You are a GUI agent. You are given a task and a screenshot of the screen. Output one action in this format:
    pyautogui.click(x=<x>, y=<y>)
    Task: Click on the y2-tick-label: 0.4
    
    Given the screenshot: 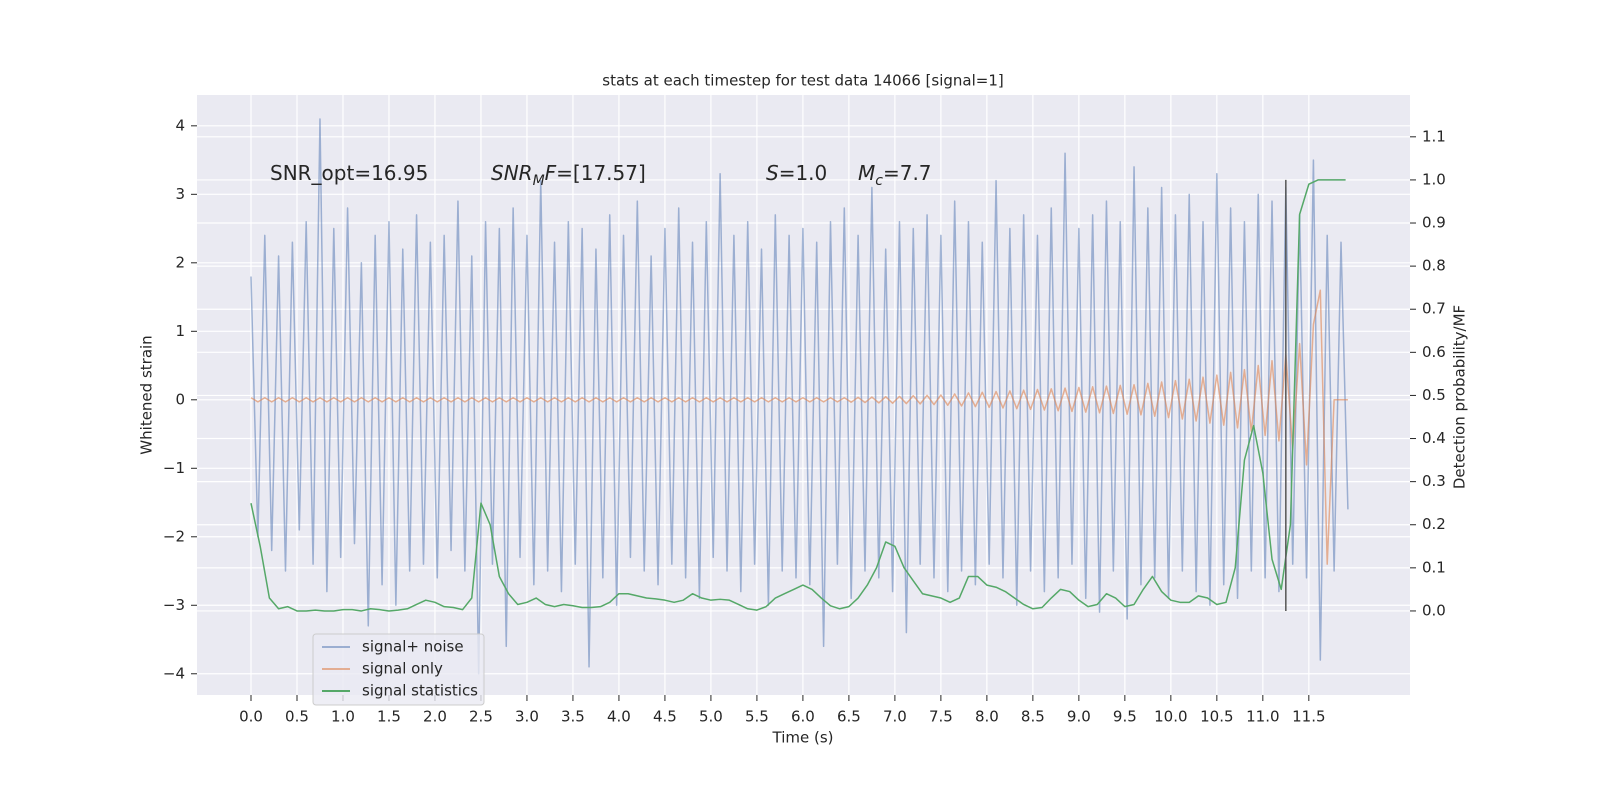 What is the action you would take?
    pyautogui.click(x=1434, y=438)
    